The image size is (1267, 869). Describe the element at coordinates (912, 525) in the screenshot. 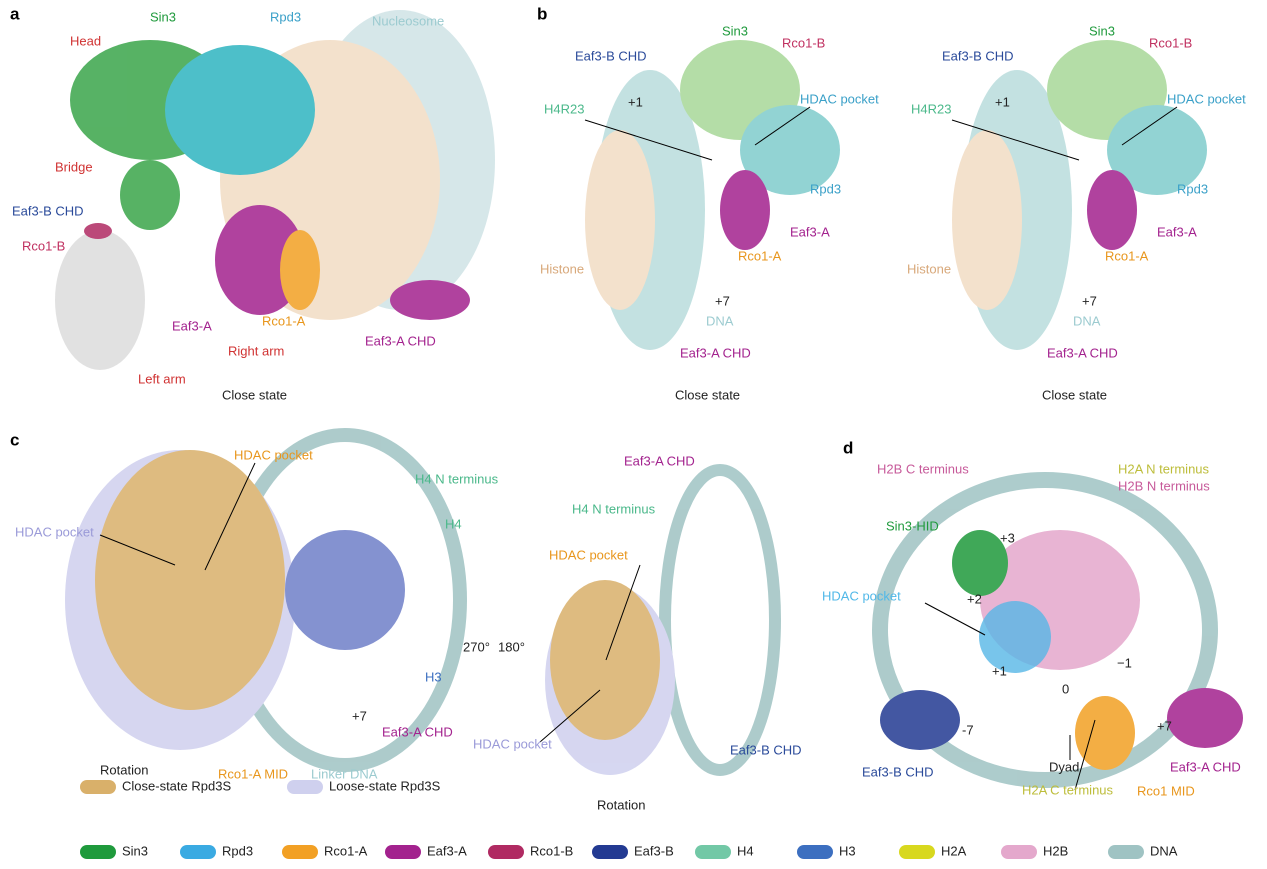

I see `label: Sin3-HID` at that location.